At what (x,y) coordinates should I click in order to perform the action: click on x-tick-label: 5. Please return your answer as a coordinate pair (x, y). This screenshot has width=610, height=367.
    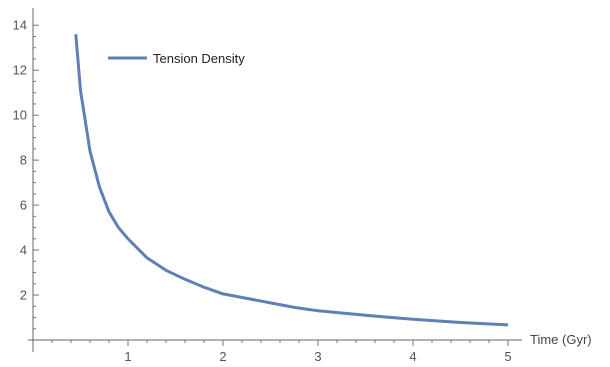
    Looking at the image, I should click on (507, 356).